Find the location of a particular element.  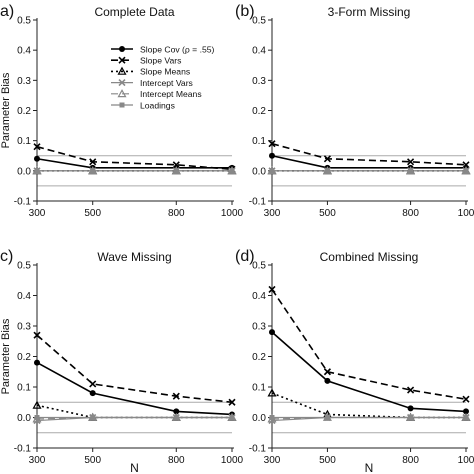

legend-entry-loadings: Loadings is located at coordinates (143, 105).